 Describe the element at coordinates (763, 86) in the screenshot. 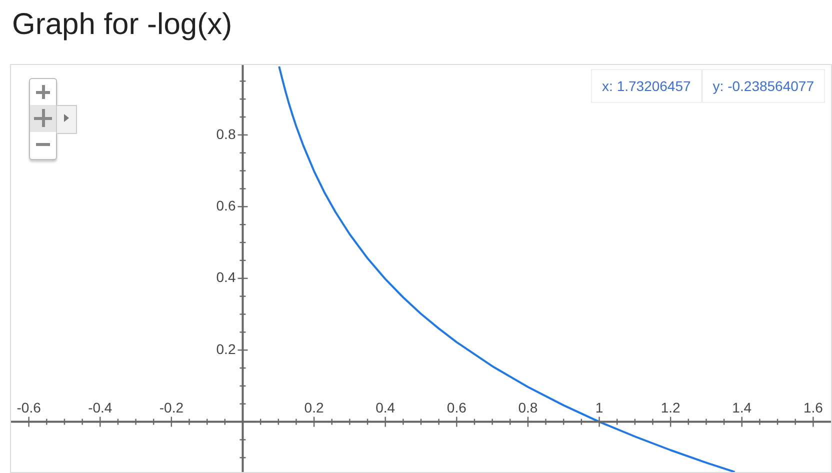

I see `annotation: y: -0.238564077` at that location.